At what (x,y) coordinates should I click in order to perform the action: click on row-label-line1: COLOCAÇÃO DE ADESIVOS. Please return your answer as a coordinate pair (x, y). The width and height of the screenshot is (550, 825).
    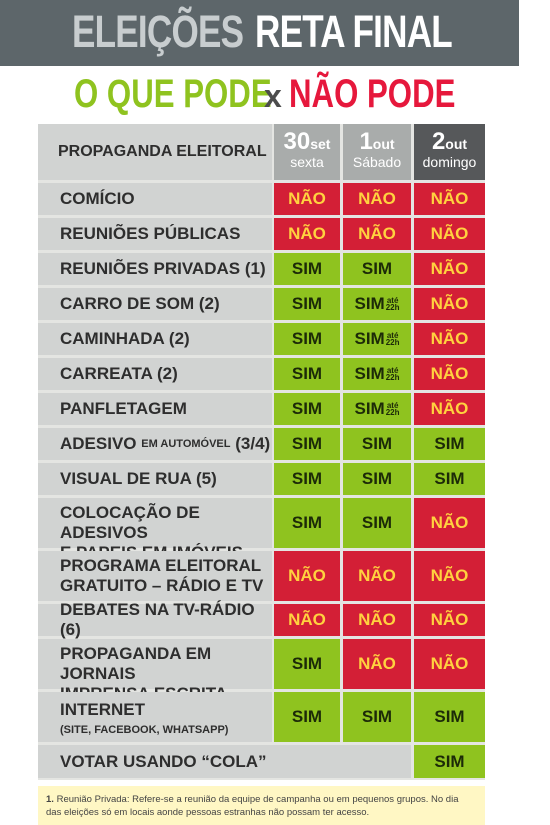
    Looking at the image, I should click on (130, 522).